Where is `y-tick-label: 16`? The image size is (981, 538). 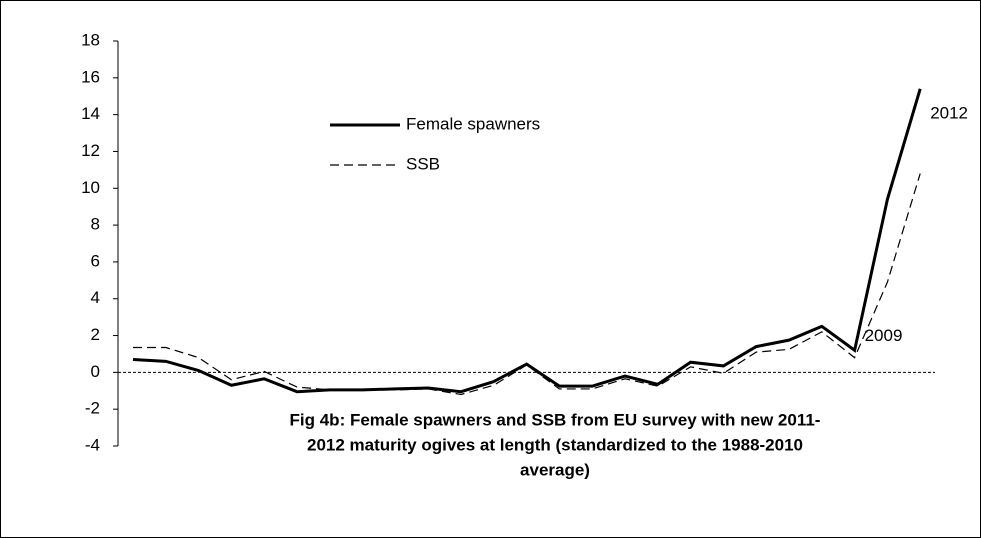
y-tick-label: 16 is located at coordinates (90, 76).